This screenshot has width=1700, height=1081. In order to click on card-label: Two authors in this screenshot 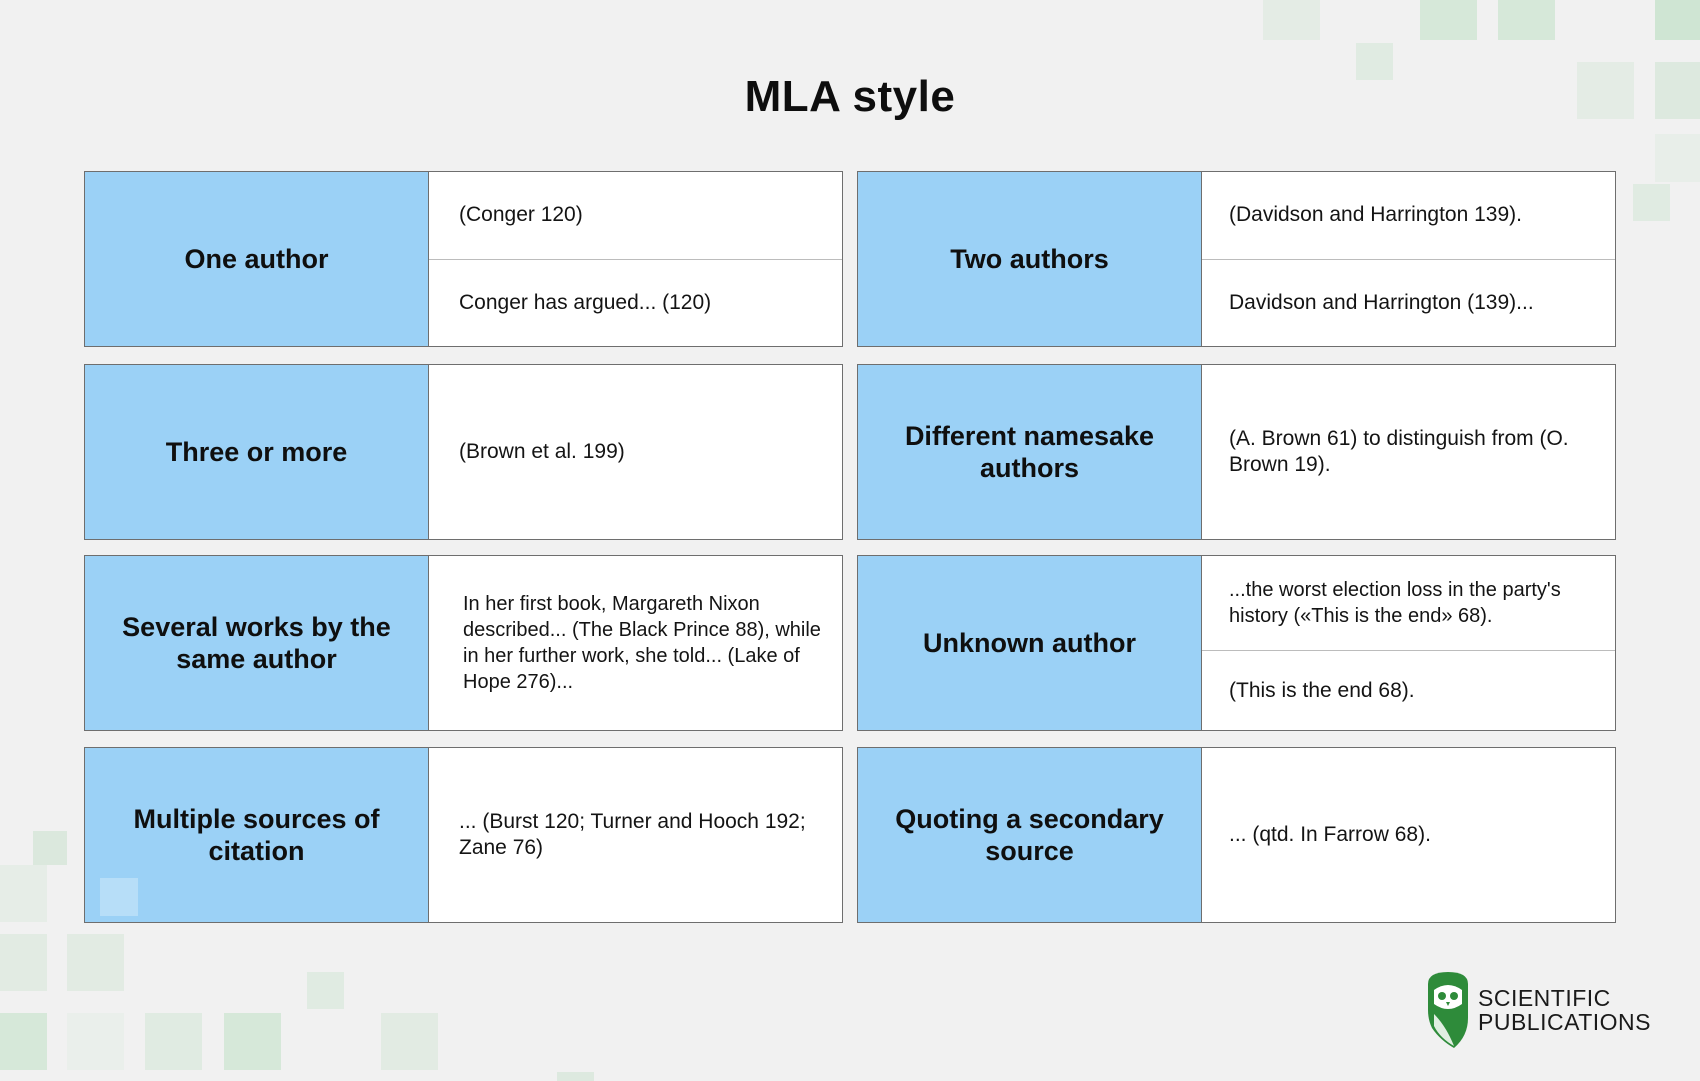, I will do `click(1030, 259)`.